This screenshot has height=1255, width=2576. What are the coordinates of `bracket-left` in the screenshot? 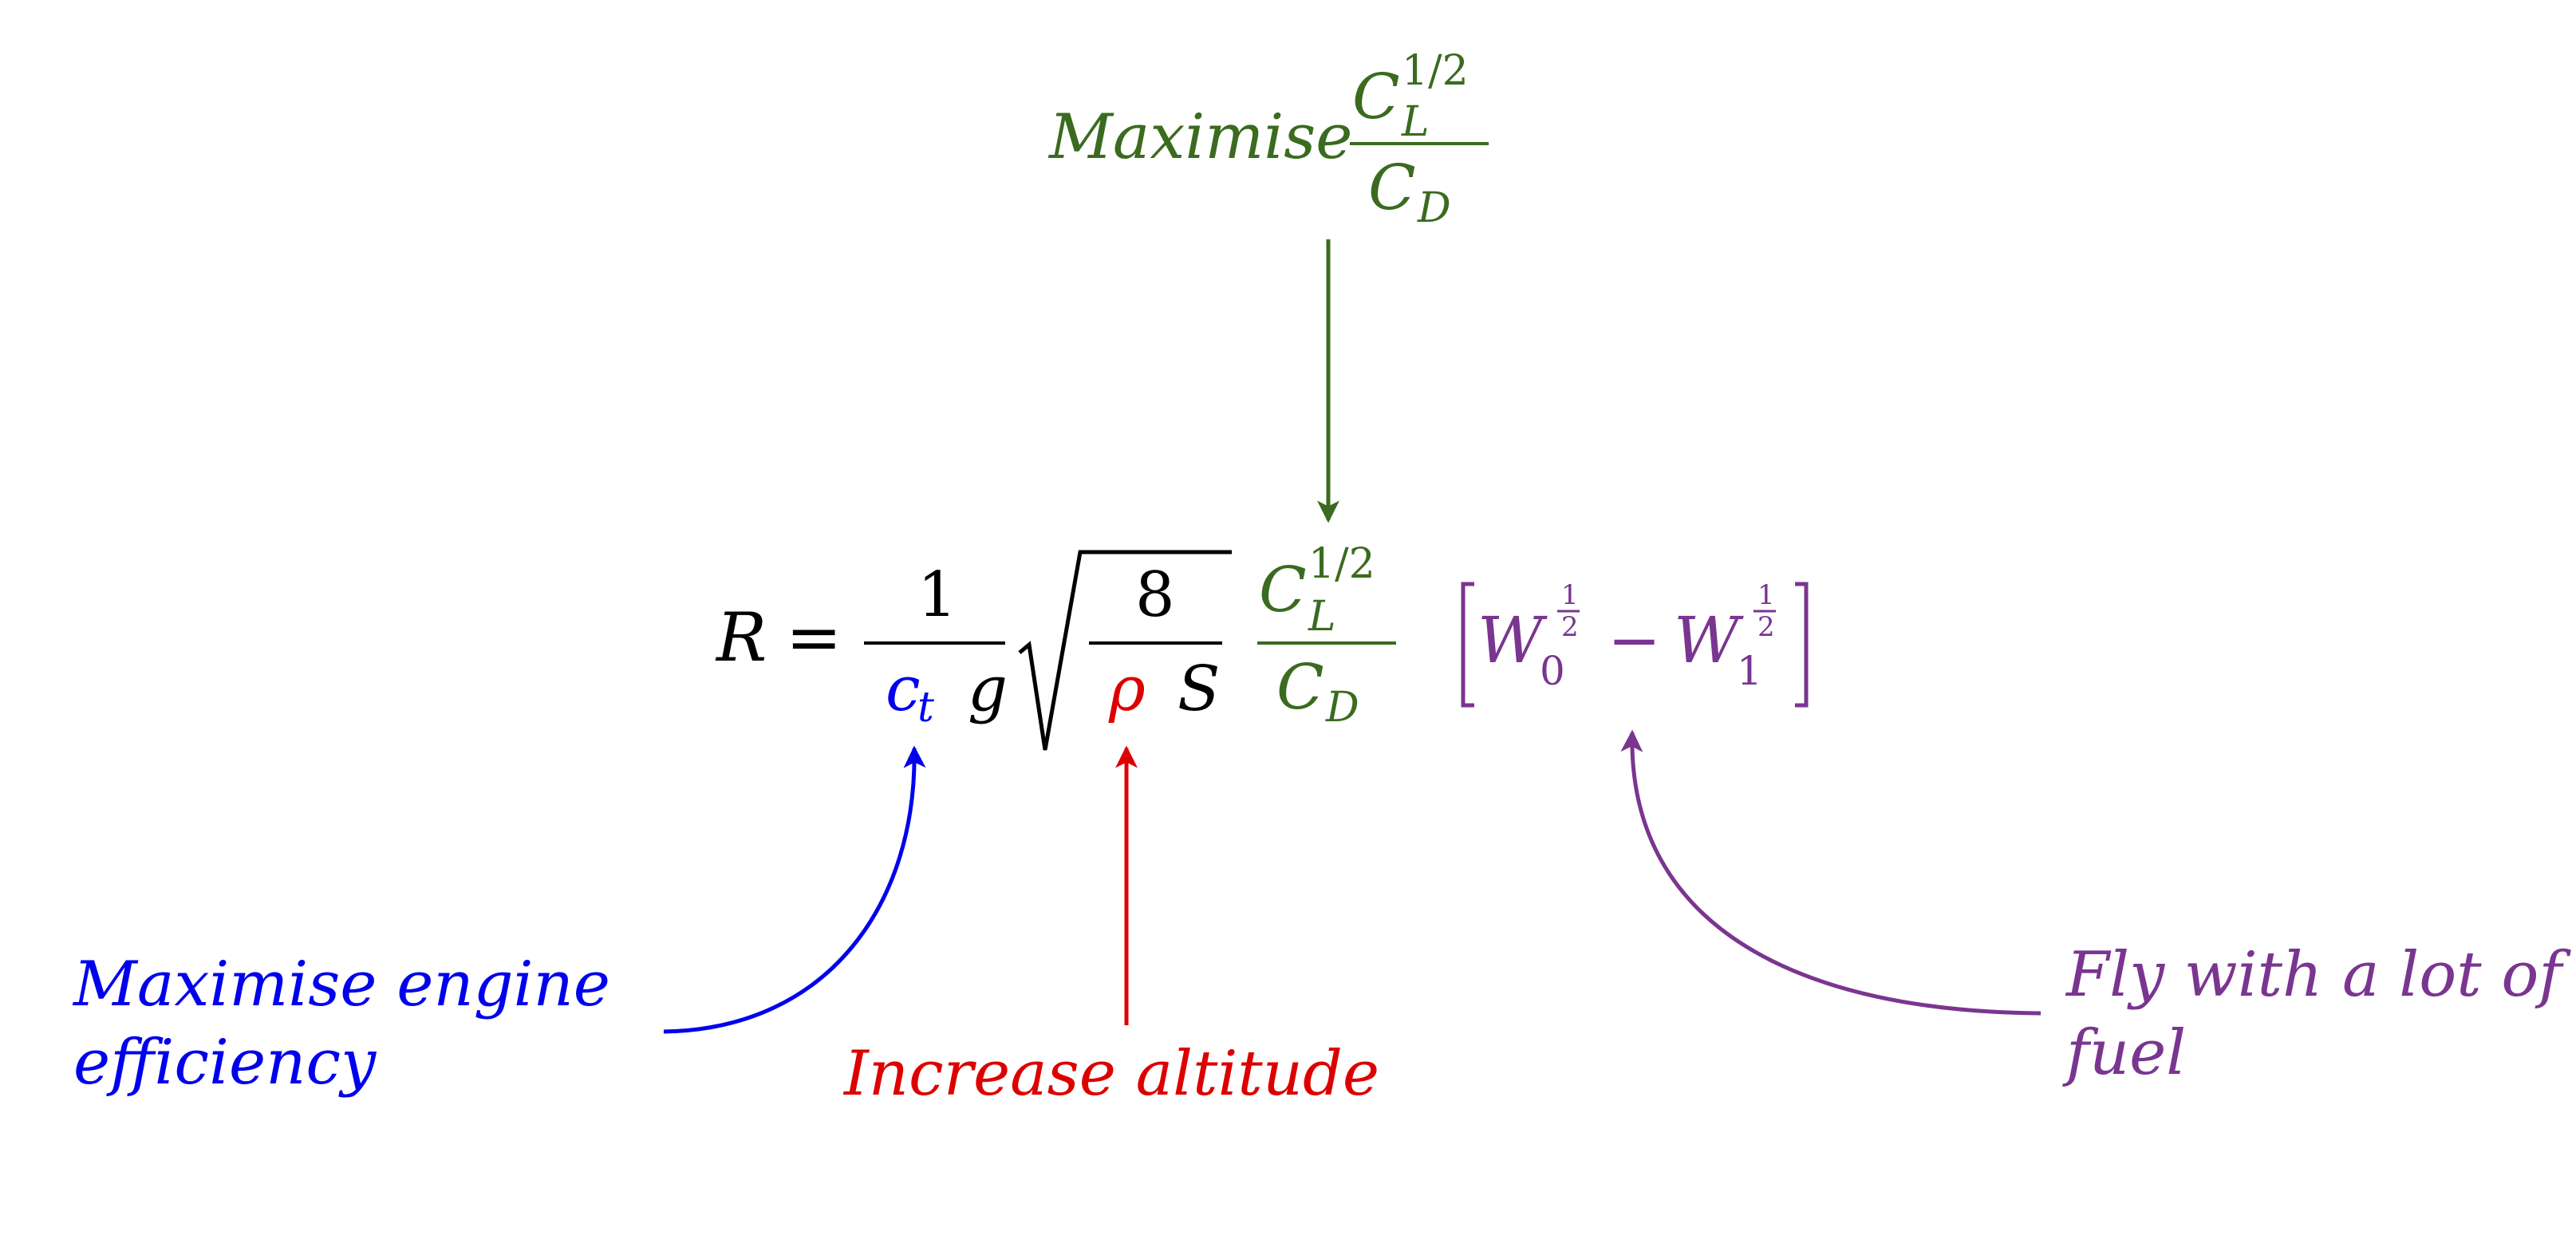 It's located at (1467, 645).